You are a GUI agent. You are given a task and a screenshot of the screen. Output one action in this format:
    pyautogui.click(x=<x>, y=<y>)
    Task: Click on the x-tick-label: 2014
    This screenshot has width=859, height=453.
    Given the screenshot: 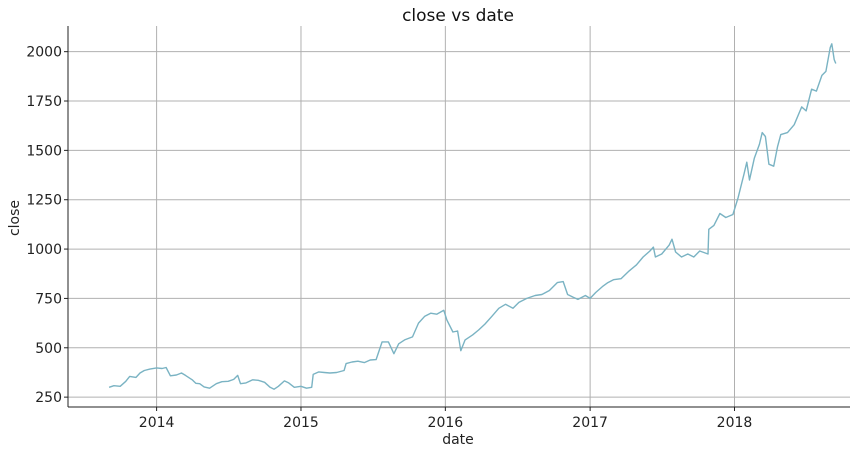 What is the action you would take?
    pyautogui.click(x=157, y=423)
    